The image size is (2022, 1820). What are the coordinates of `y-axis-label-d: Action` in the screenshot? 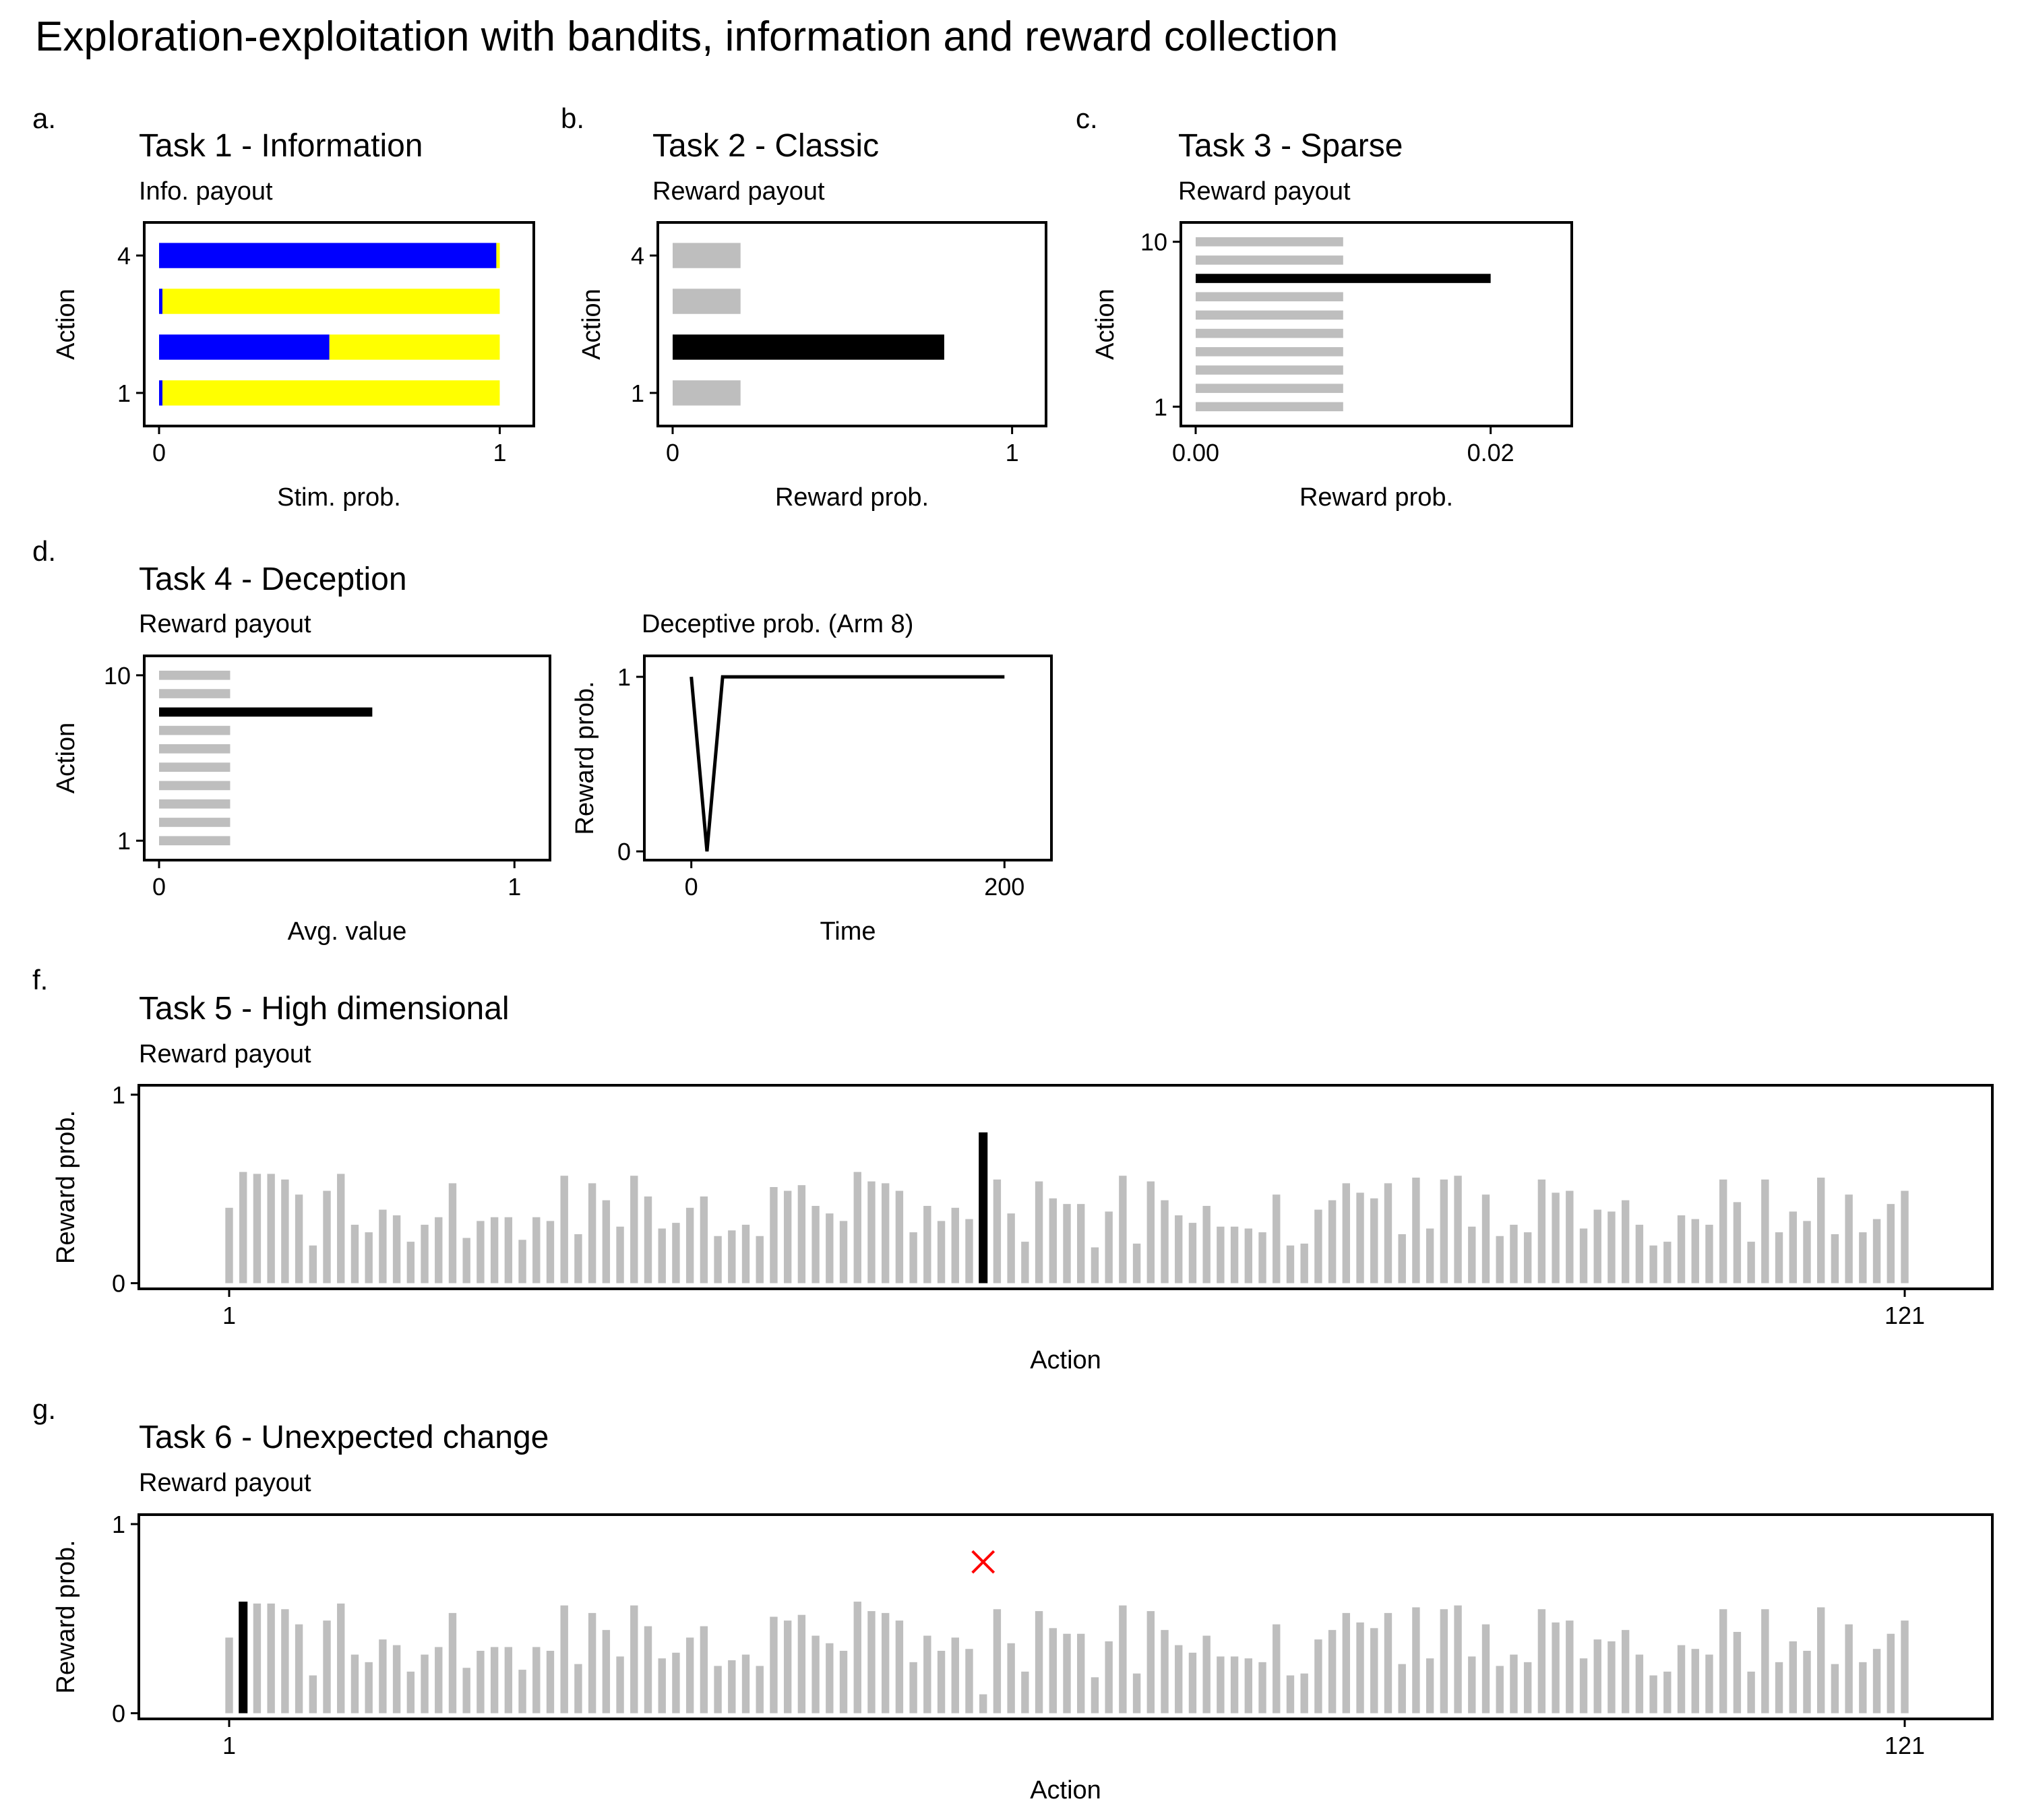 It's located at (66, 758).